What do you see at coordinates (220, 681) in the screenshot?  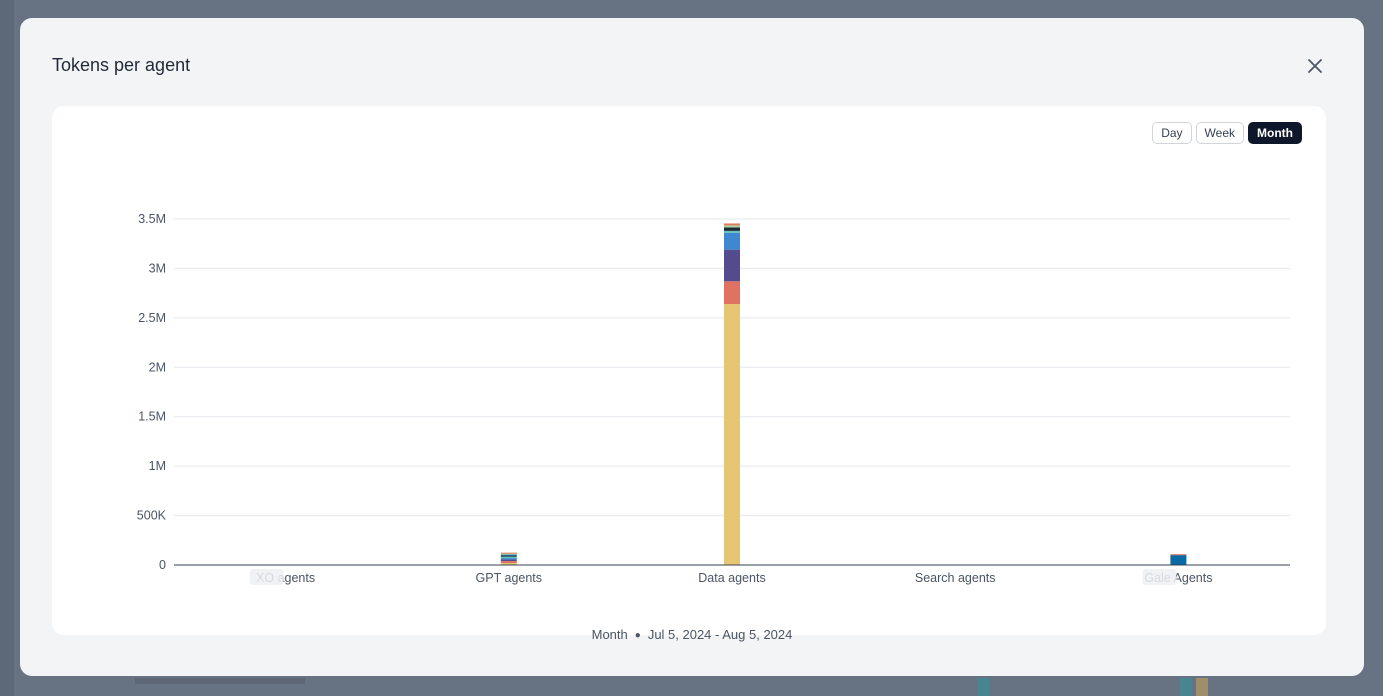 I see `backdrop-text` at bounding box center [220, 681].